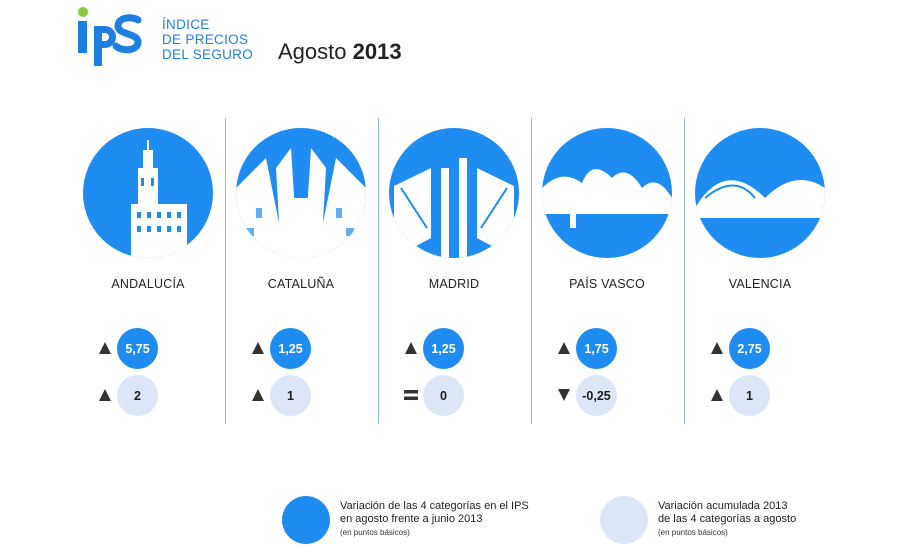 The width and height of the screenshot is (899, 548). What do you see at coordinates (148, 284) in the screenshot?
I see `region-name: ANDALUCÍA` at bounding box center [148, 284].